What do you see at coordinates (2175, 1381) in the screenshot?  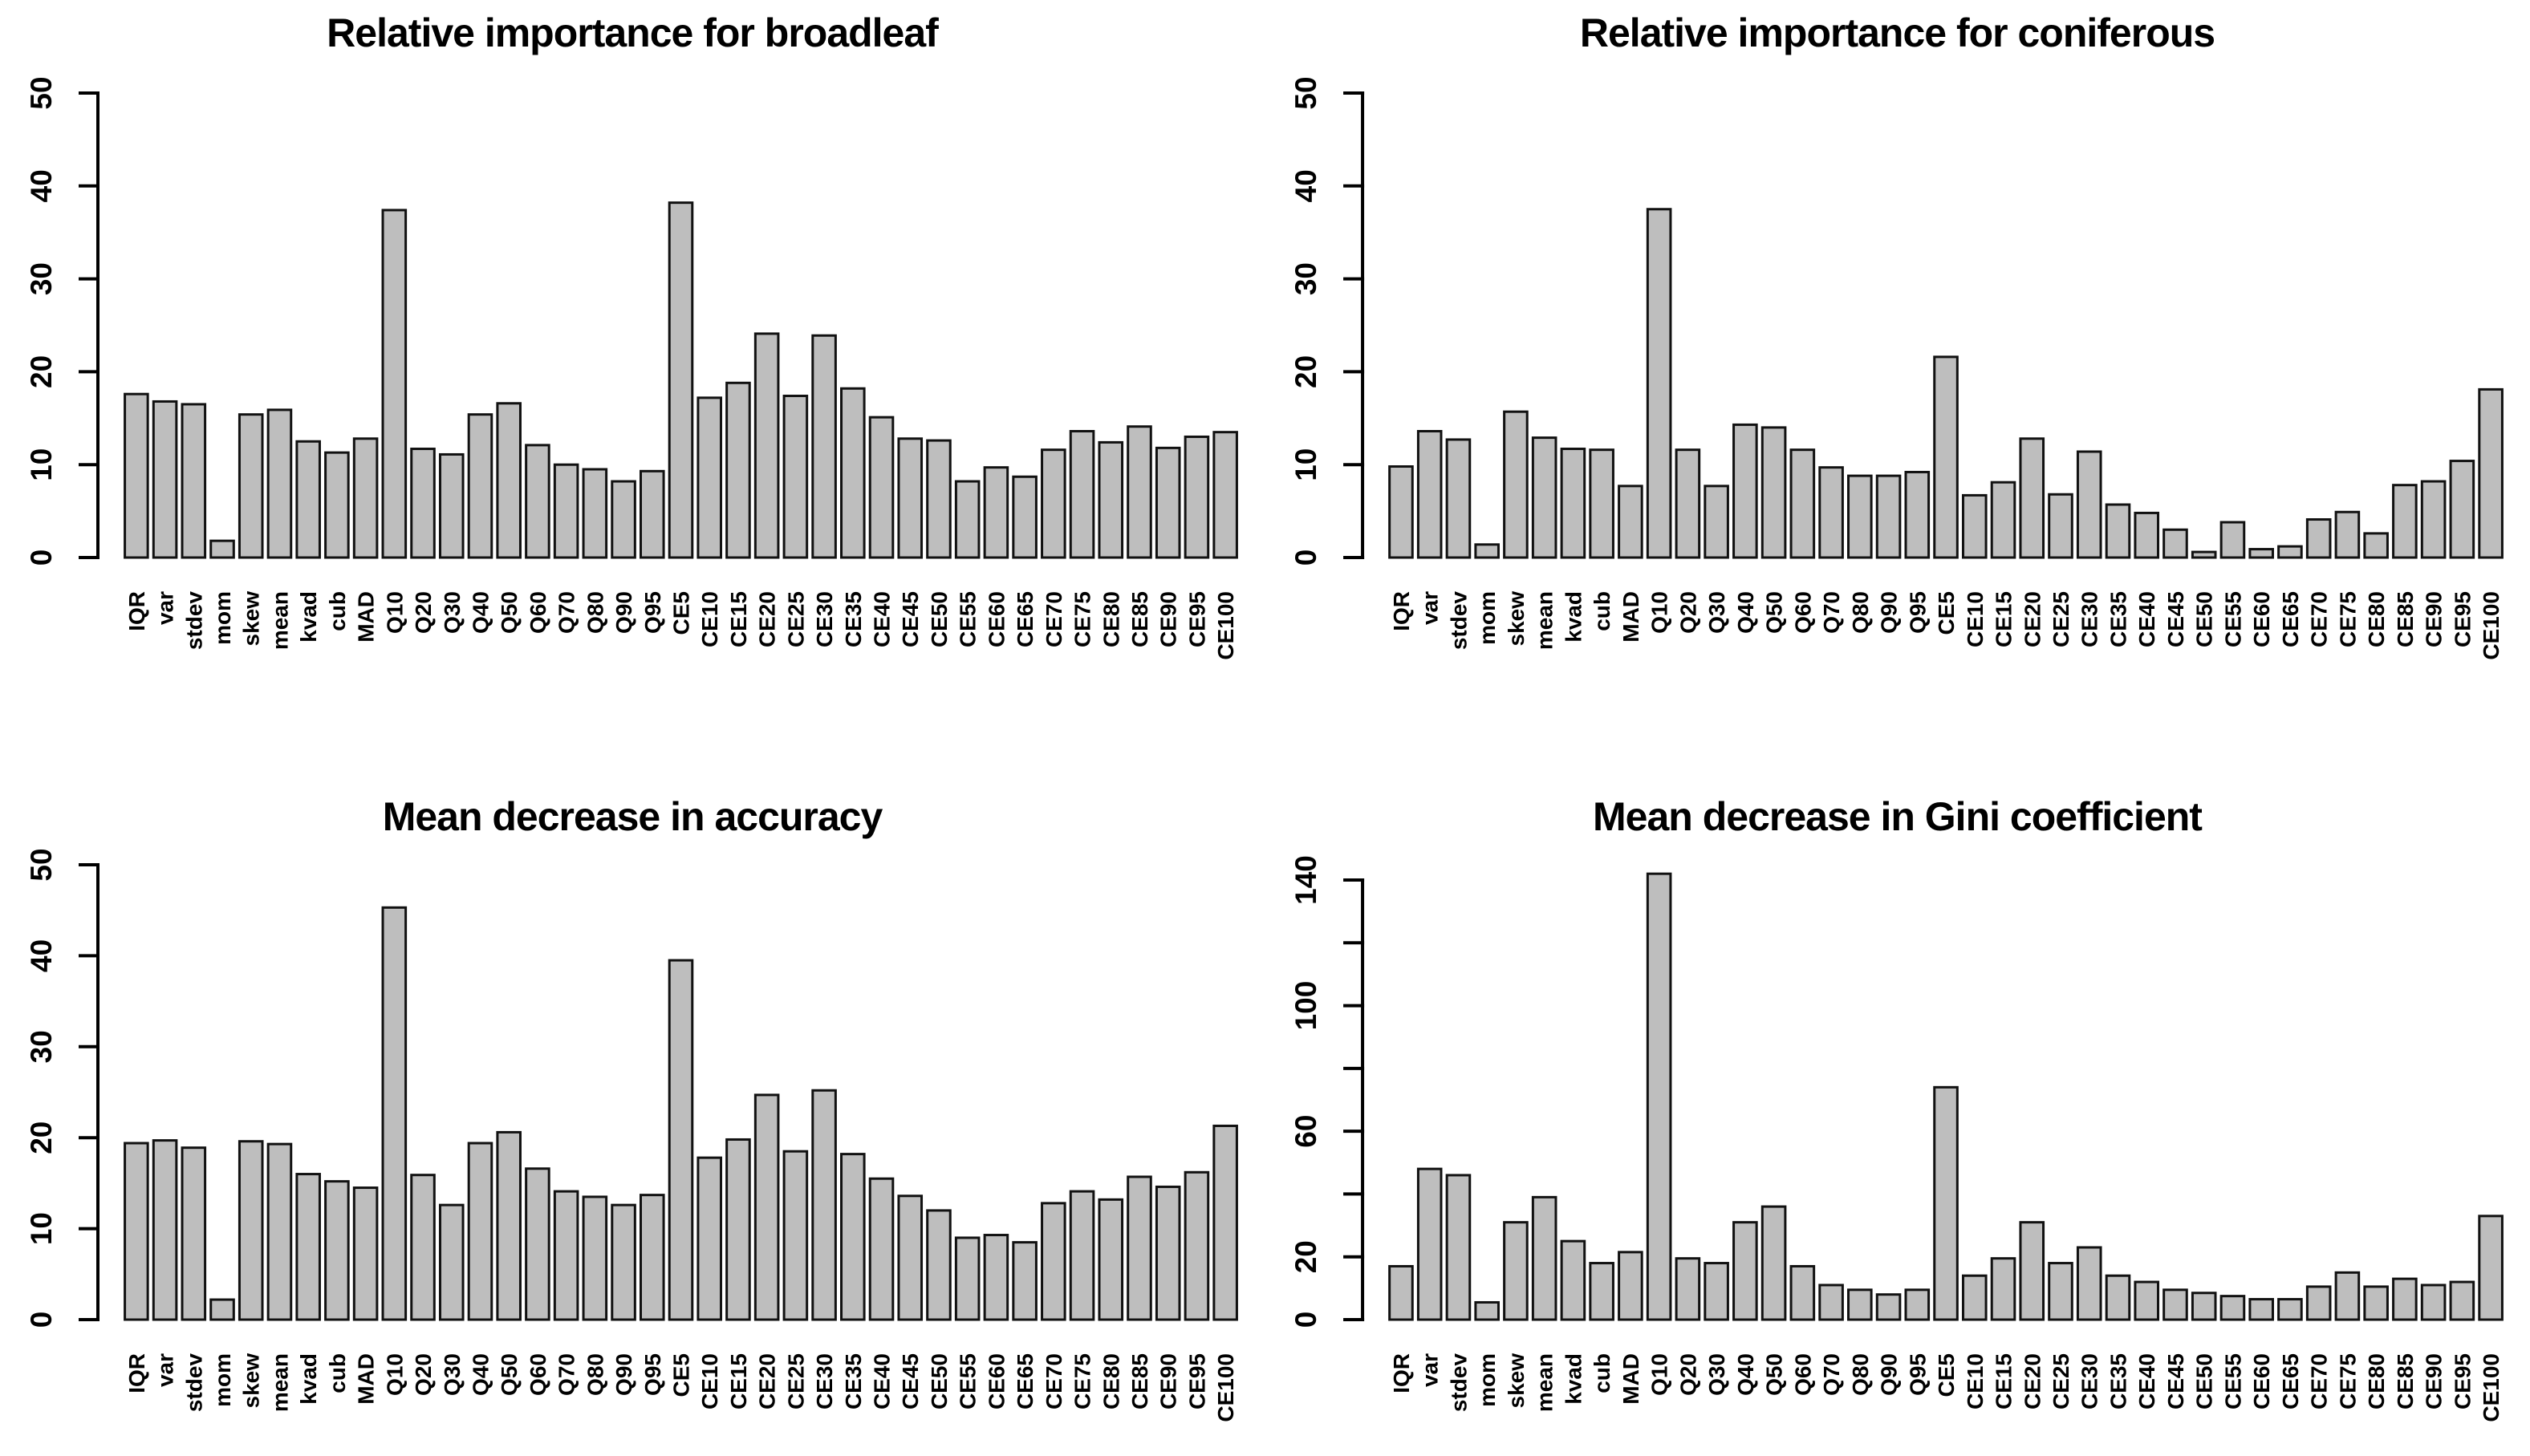 I see `x-tick-label: CE45` at bounding box center [2175, 1381].